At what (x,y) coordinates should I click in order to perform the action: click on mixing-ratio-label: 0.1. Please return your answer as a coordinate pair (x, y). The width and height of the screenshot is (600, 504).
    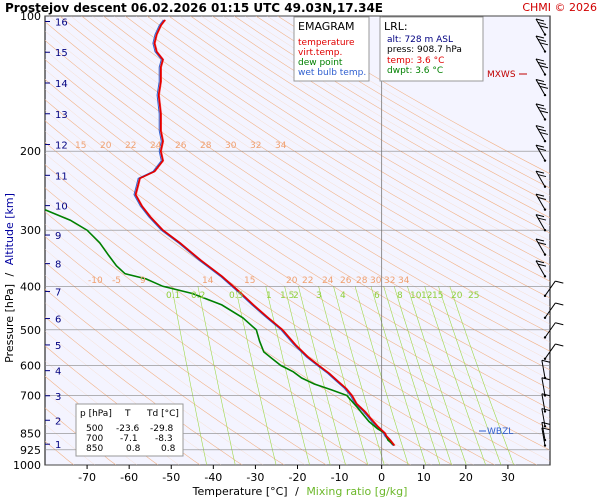
    Looking at the image, I should click on (173, 296).